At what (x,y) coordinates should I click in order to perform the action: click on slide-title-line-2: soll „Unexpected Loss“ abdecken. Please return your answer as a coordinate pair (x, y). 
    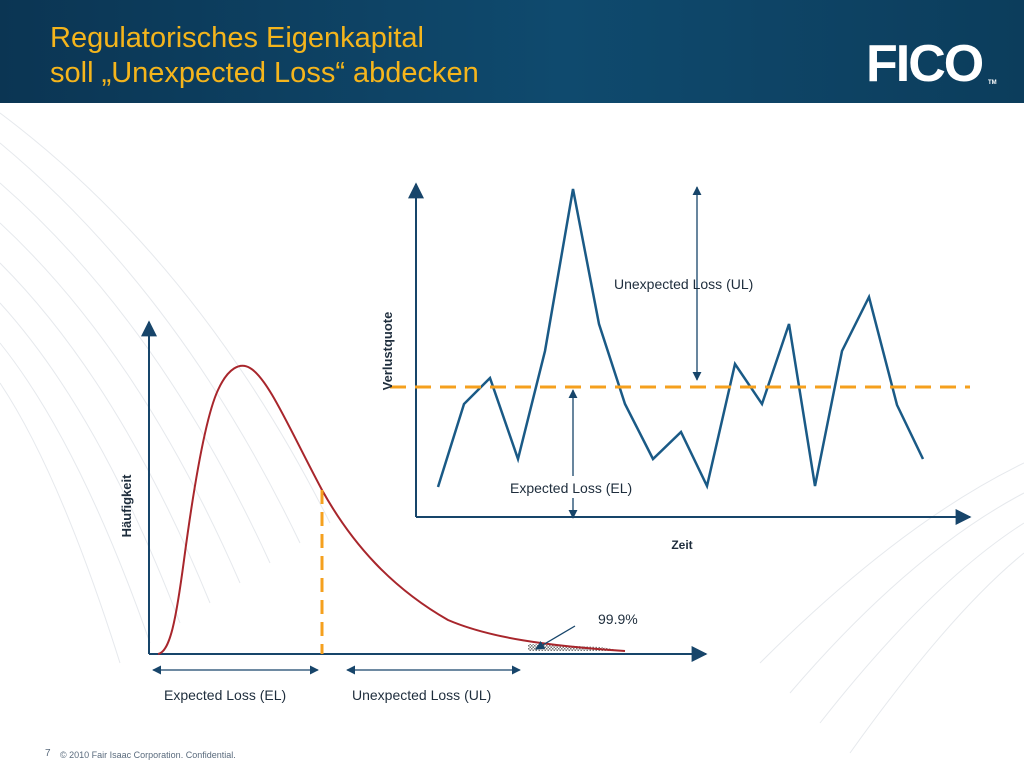
    Looking at the image, I should click on (264, 73).